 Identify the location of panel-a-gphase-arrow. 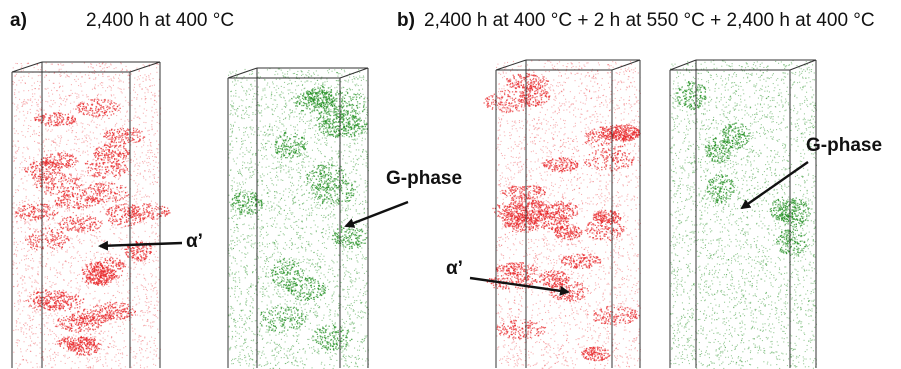
(376, 214).